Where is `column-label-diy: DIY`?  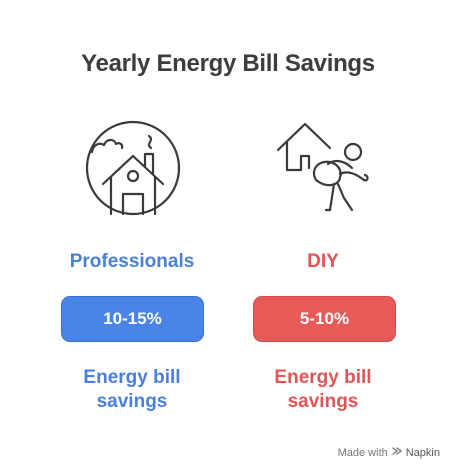 column-label-diy: DIY is located at coordinates (323, 261).